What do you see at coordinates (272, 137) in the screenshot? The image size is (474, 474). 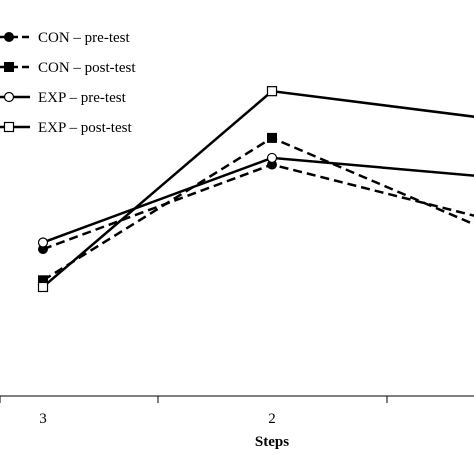 I see `series-2-point` at bounding box center [272, 137].